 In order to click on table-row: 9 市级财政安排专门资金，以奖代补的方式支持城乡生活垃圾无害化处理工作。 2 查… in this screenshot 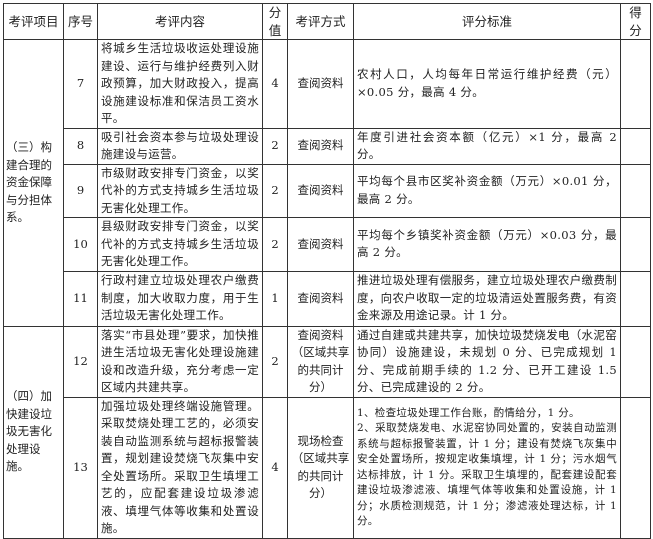, I will do `click(327, 190)`.